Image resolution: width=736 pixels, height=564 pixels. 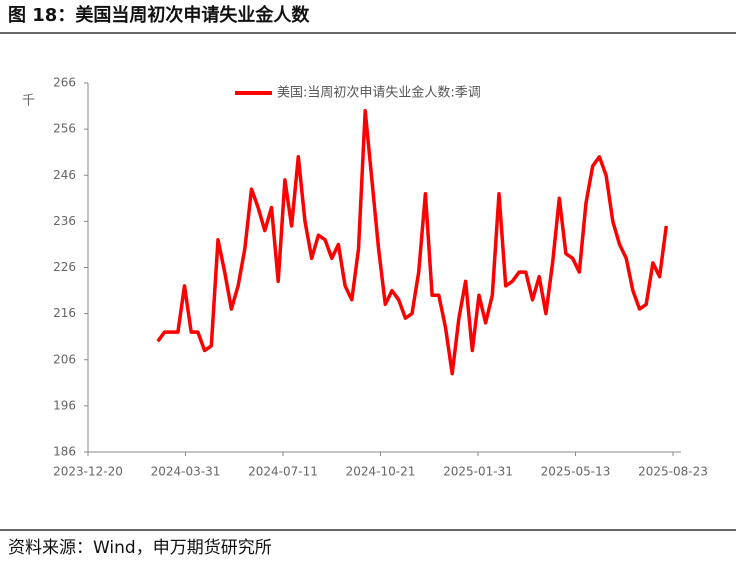 I want to click on x-tick-label: 2024-10-21, so click(x=381, y=472).